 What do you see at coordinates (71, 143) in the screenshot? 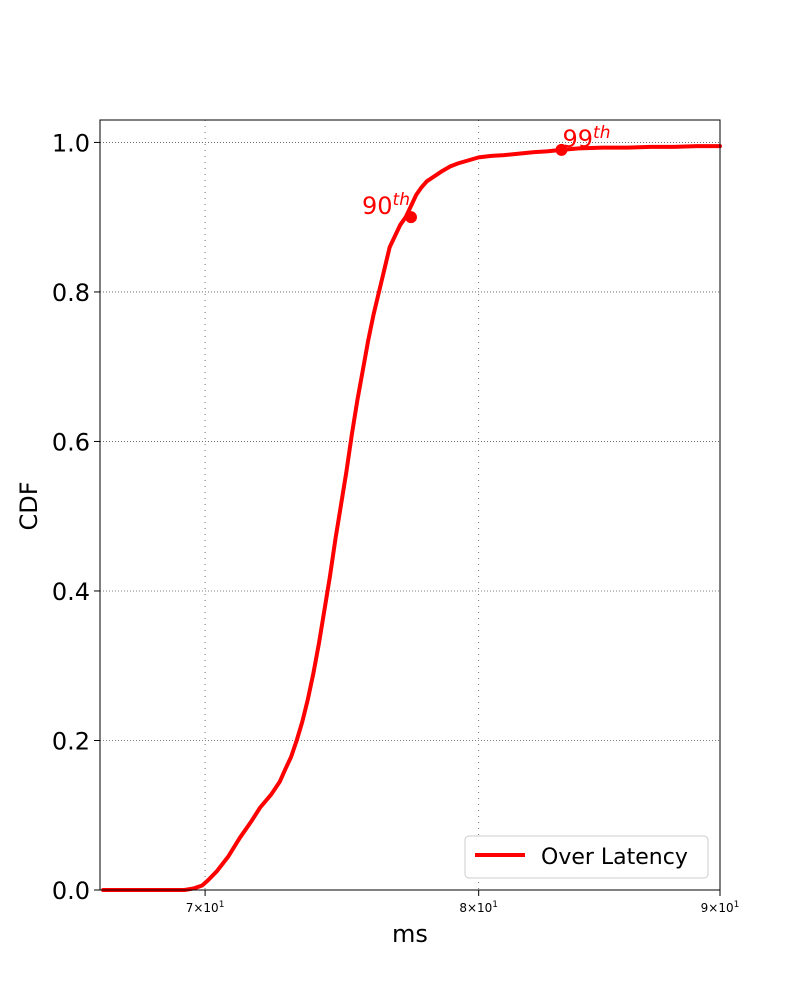
I see `y-tick-label: 1.0` at bounding box center [71, 143].